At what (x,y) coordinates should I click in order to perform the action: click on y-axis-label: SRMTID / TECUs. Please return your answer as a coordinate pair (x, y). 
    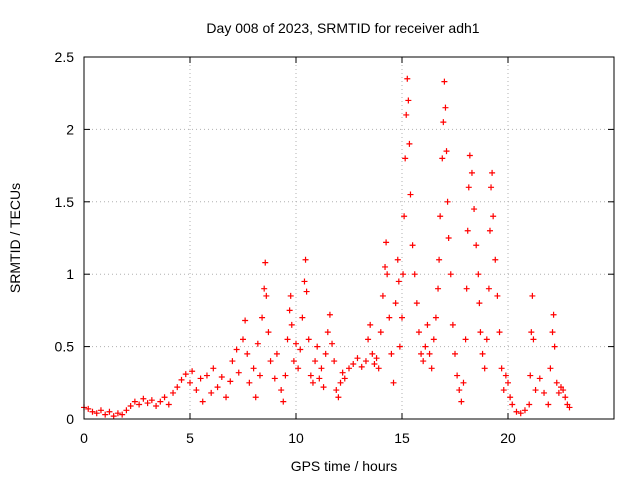
    Looking at the image, I should click on (15, 238).